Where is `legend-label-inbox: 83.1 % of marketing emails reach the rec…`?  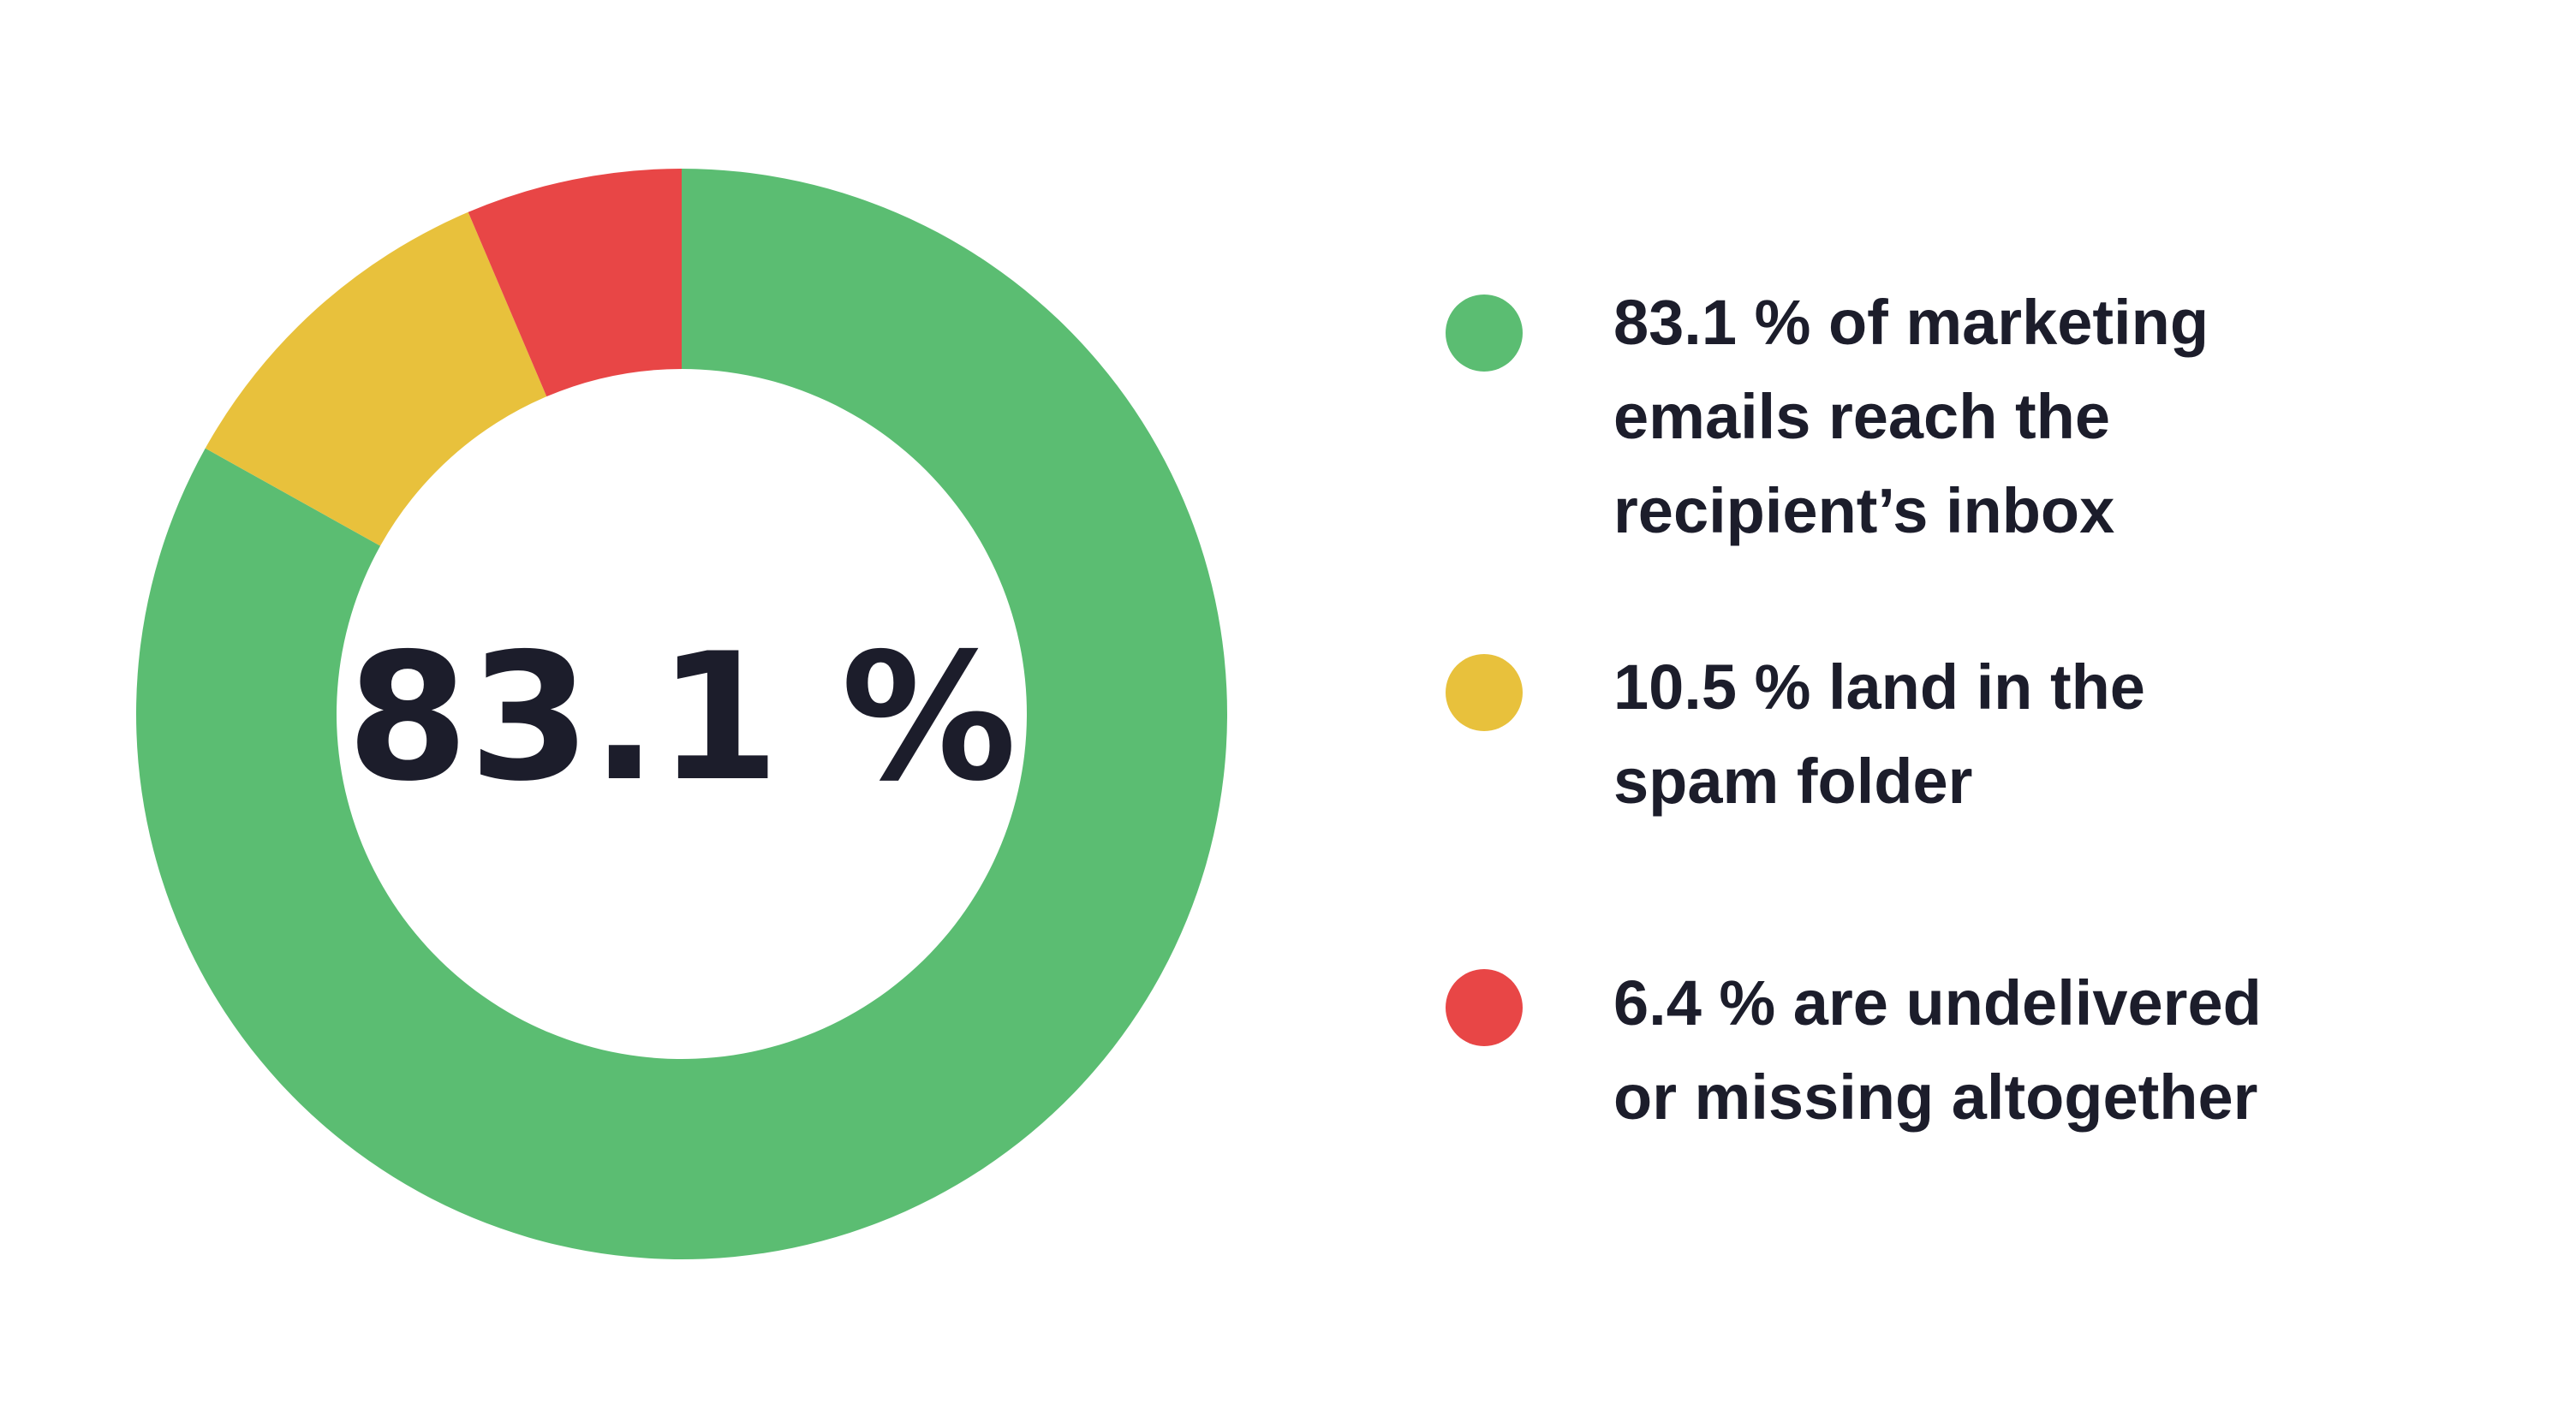
legend-label-inbox: 83.1 % of marketing emails reach the rec… is located at coordinates (1911, 416).